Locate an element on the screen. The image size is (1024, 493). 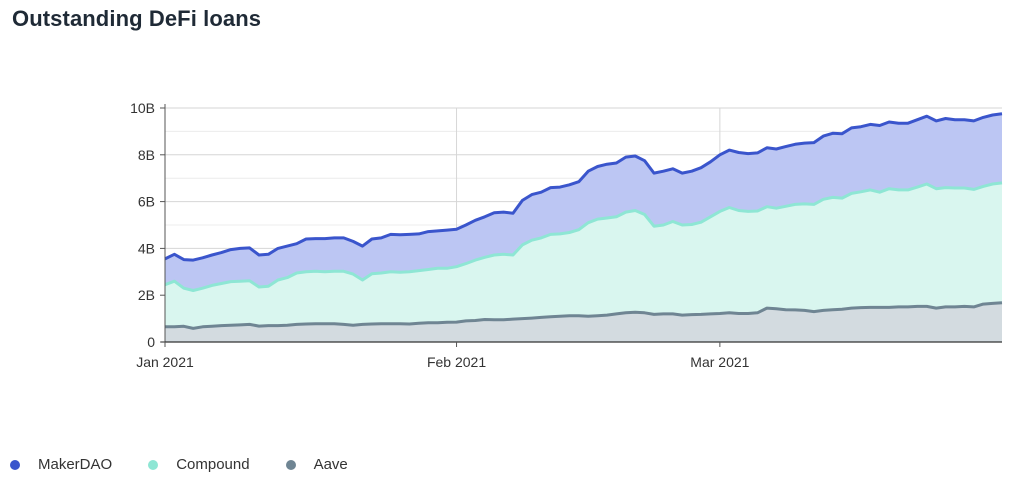
line-aave is located at coordinates (584, 315).